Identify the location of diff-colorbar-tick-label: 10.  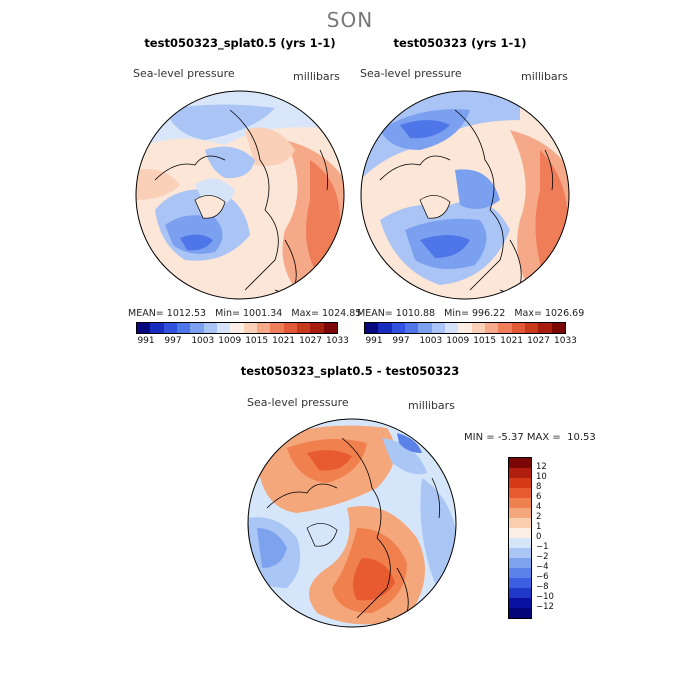
(541, 477).